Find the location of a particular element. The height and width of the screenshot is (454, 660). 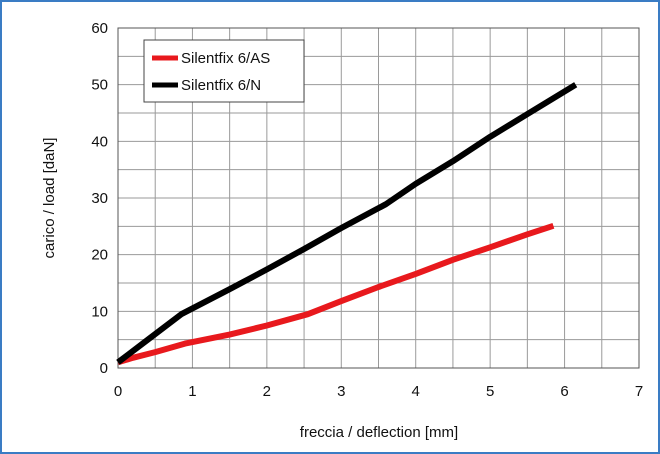

y-tick-label: 50 is located at coordinates (99, 85).